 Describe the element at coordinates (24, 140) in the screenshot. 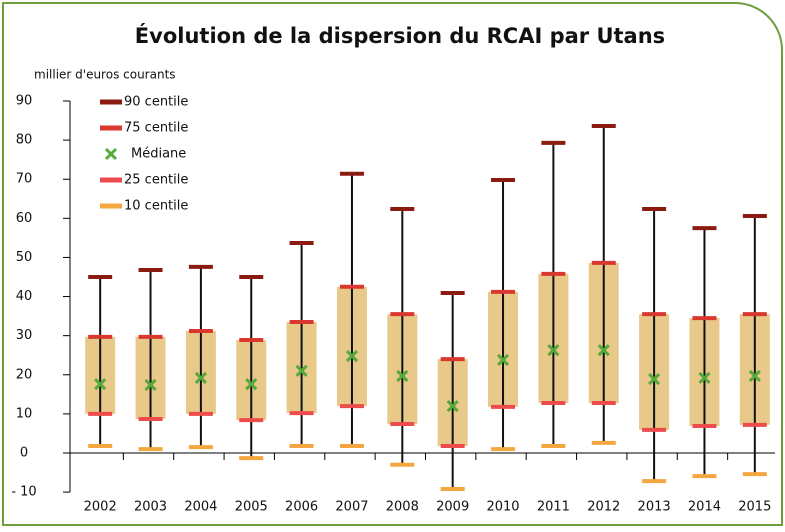

I see `y-tick-label: 80` at that location.